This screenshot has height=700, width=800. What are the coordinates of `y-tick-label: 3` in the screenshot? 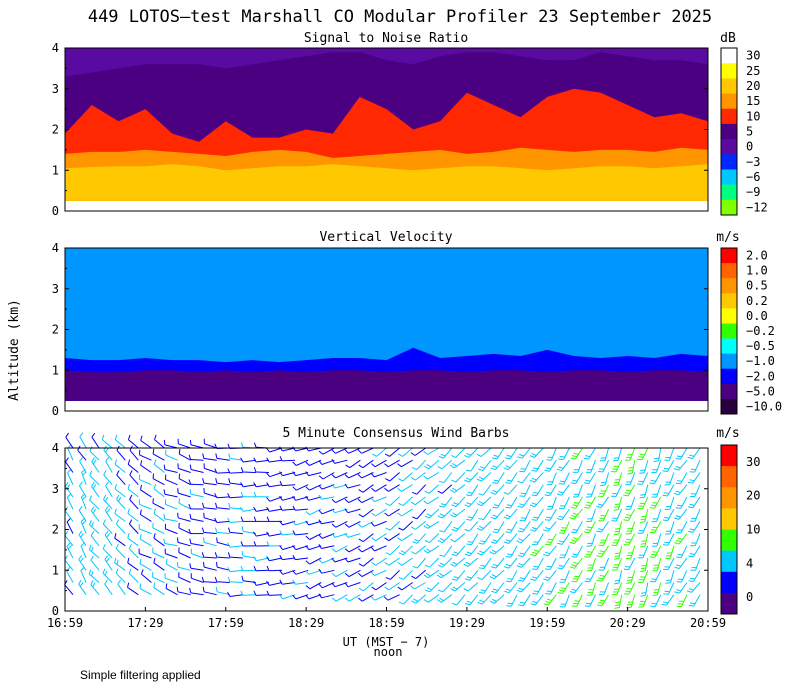 It's located at (55, 289).